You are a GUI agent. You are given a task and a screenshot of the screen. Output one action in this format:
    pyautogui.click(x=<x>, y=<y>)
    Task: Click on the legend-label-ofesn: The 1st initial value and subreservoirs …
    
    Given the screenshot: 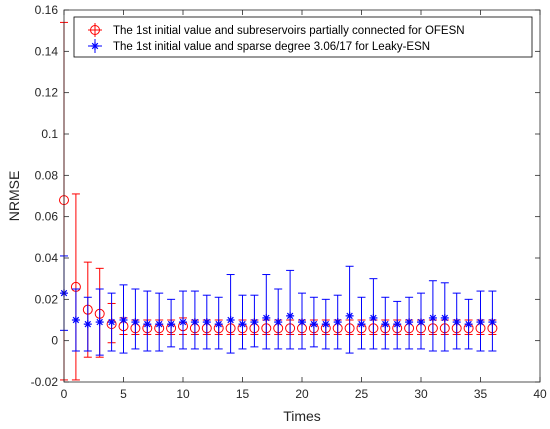 What is the action you would take?
    pyautogui.click(x=289, y=31)
    